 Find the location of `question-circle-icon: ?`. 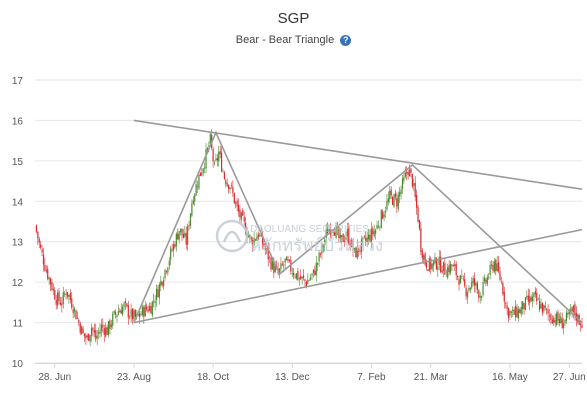

question-circle-icon: ? is located at coordinates (346, 40).